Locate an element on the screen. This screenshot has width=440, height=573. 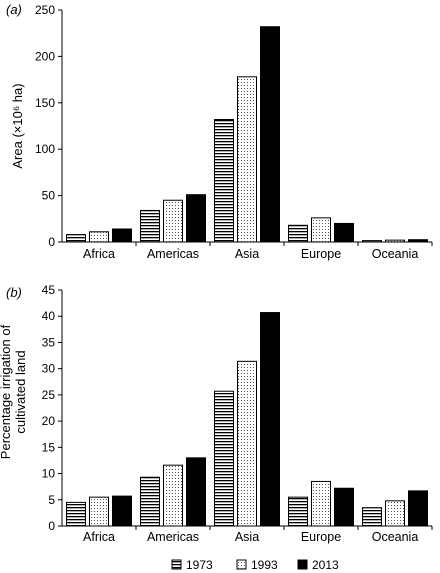
panel-a-label: (a) is located at coordinates (14, 9).